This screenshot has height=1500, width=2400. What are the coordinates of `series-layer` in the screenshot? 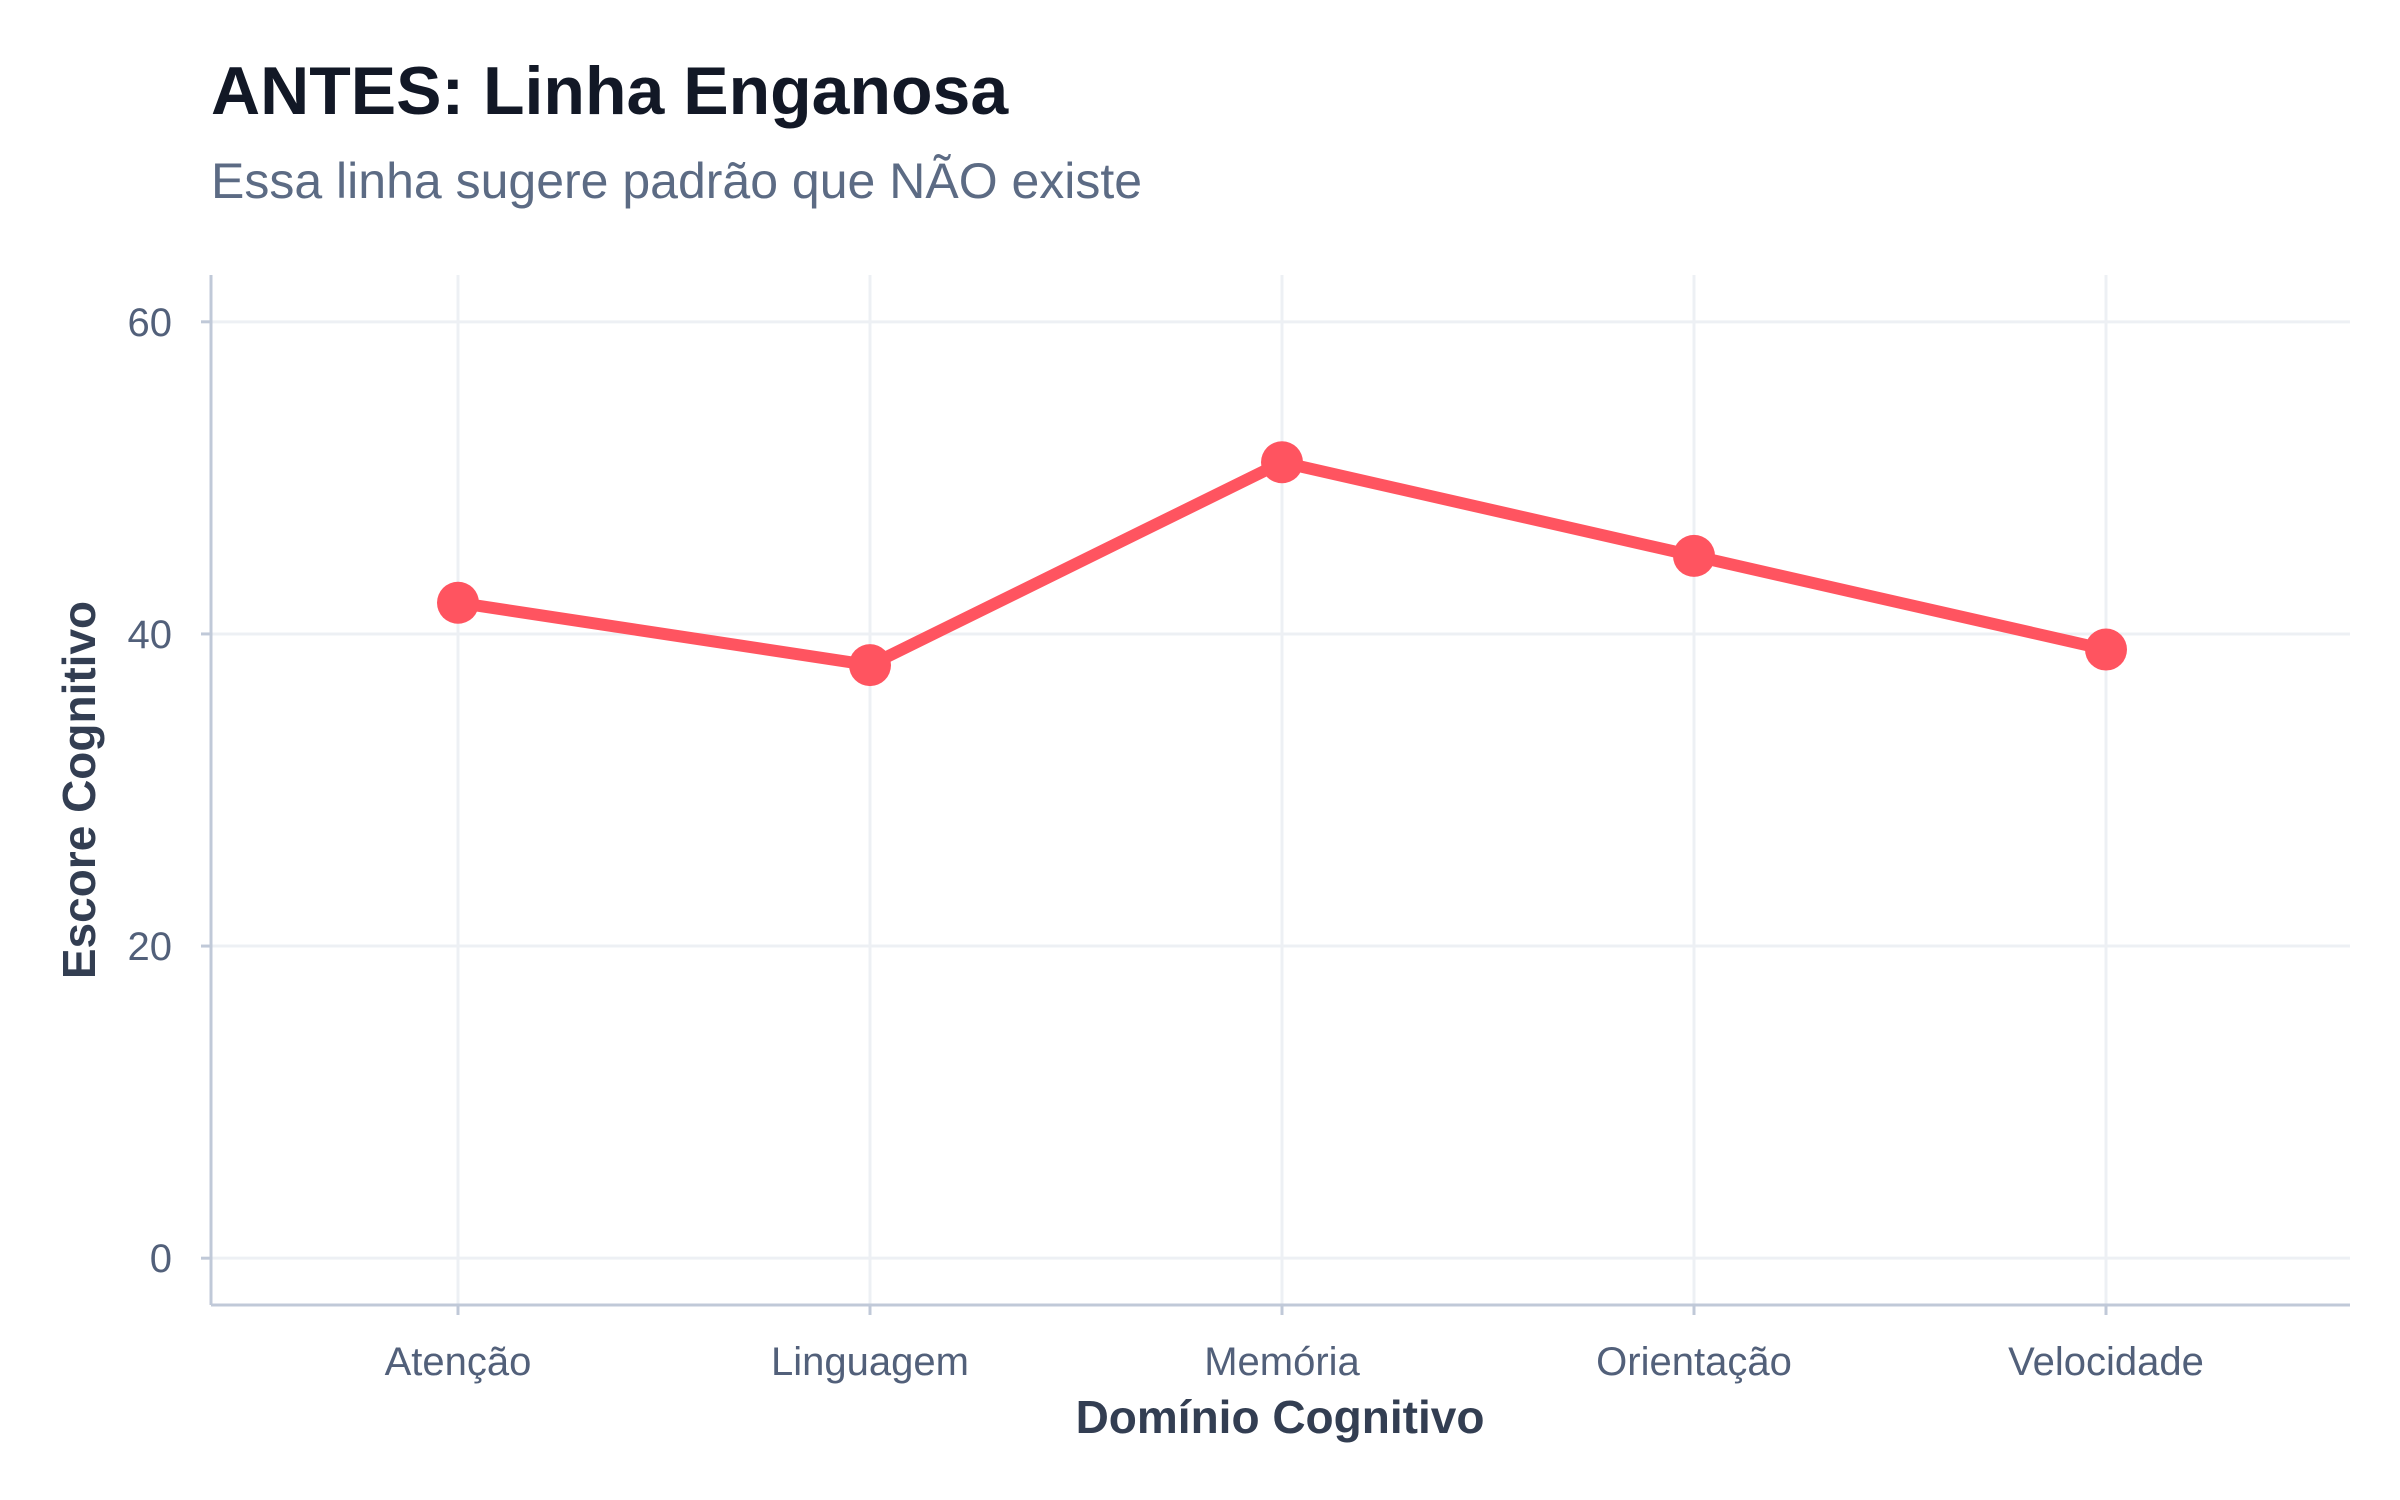 It's located at (1282, 564).